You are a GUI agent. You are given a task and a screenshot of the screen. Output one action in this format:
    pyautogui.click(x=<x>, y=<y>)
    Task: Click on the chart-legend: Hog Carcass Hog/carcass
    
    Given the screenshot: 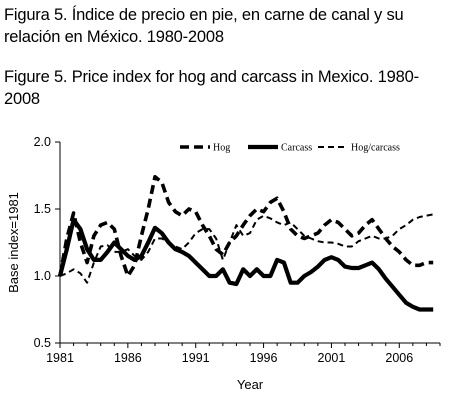 What is the action you would take?
    pyautogui.click(x=290, y=148)
    